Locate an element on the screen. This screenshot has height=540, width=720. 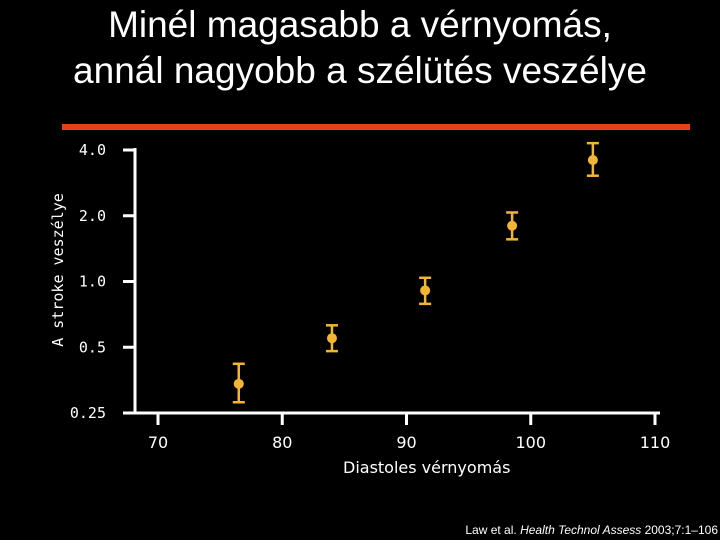
y-axis-label: A stroke veszélye is located at coordinates (58, 270).